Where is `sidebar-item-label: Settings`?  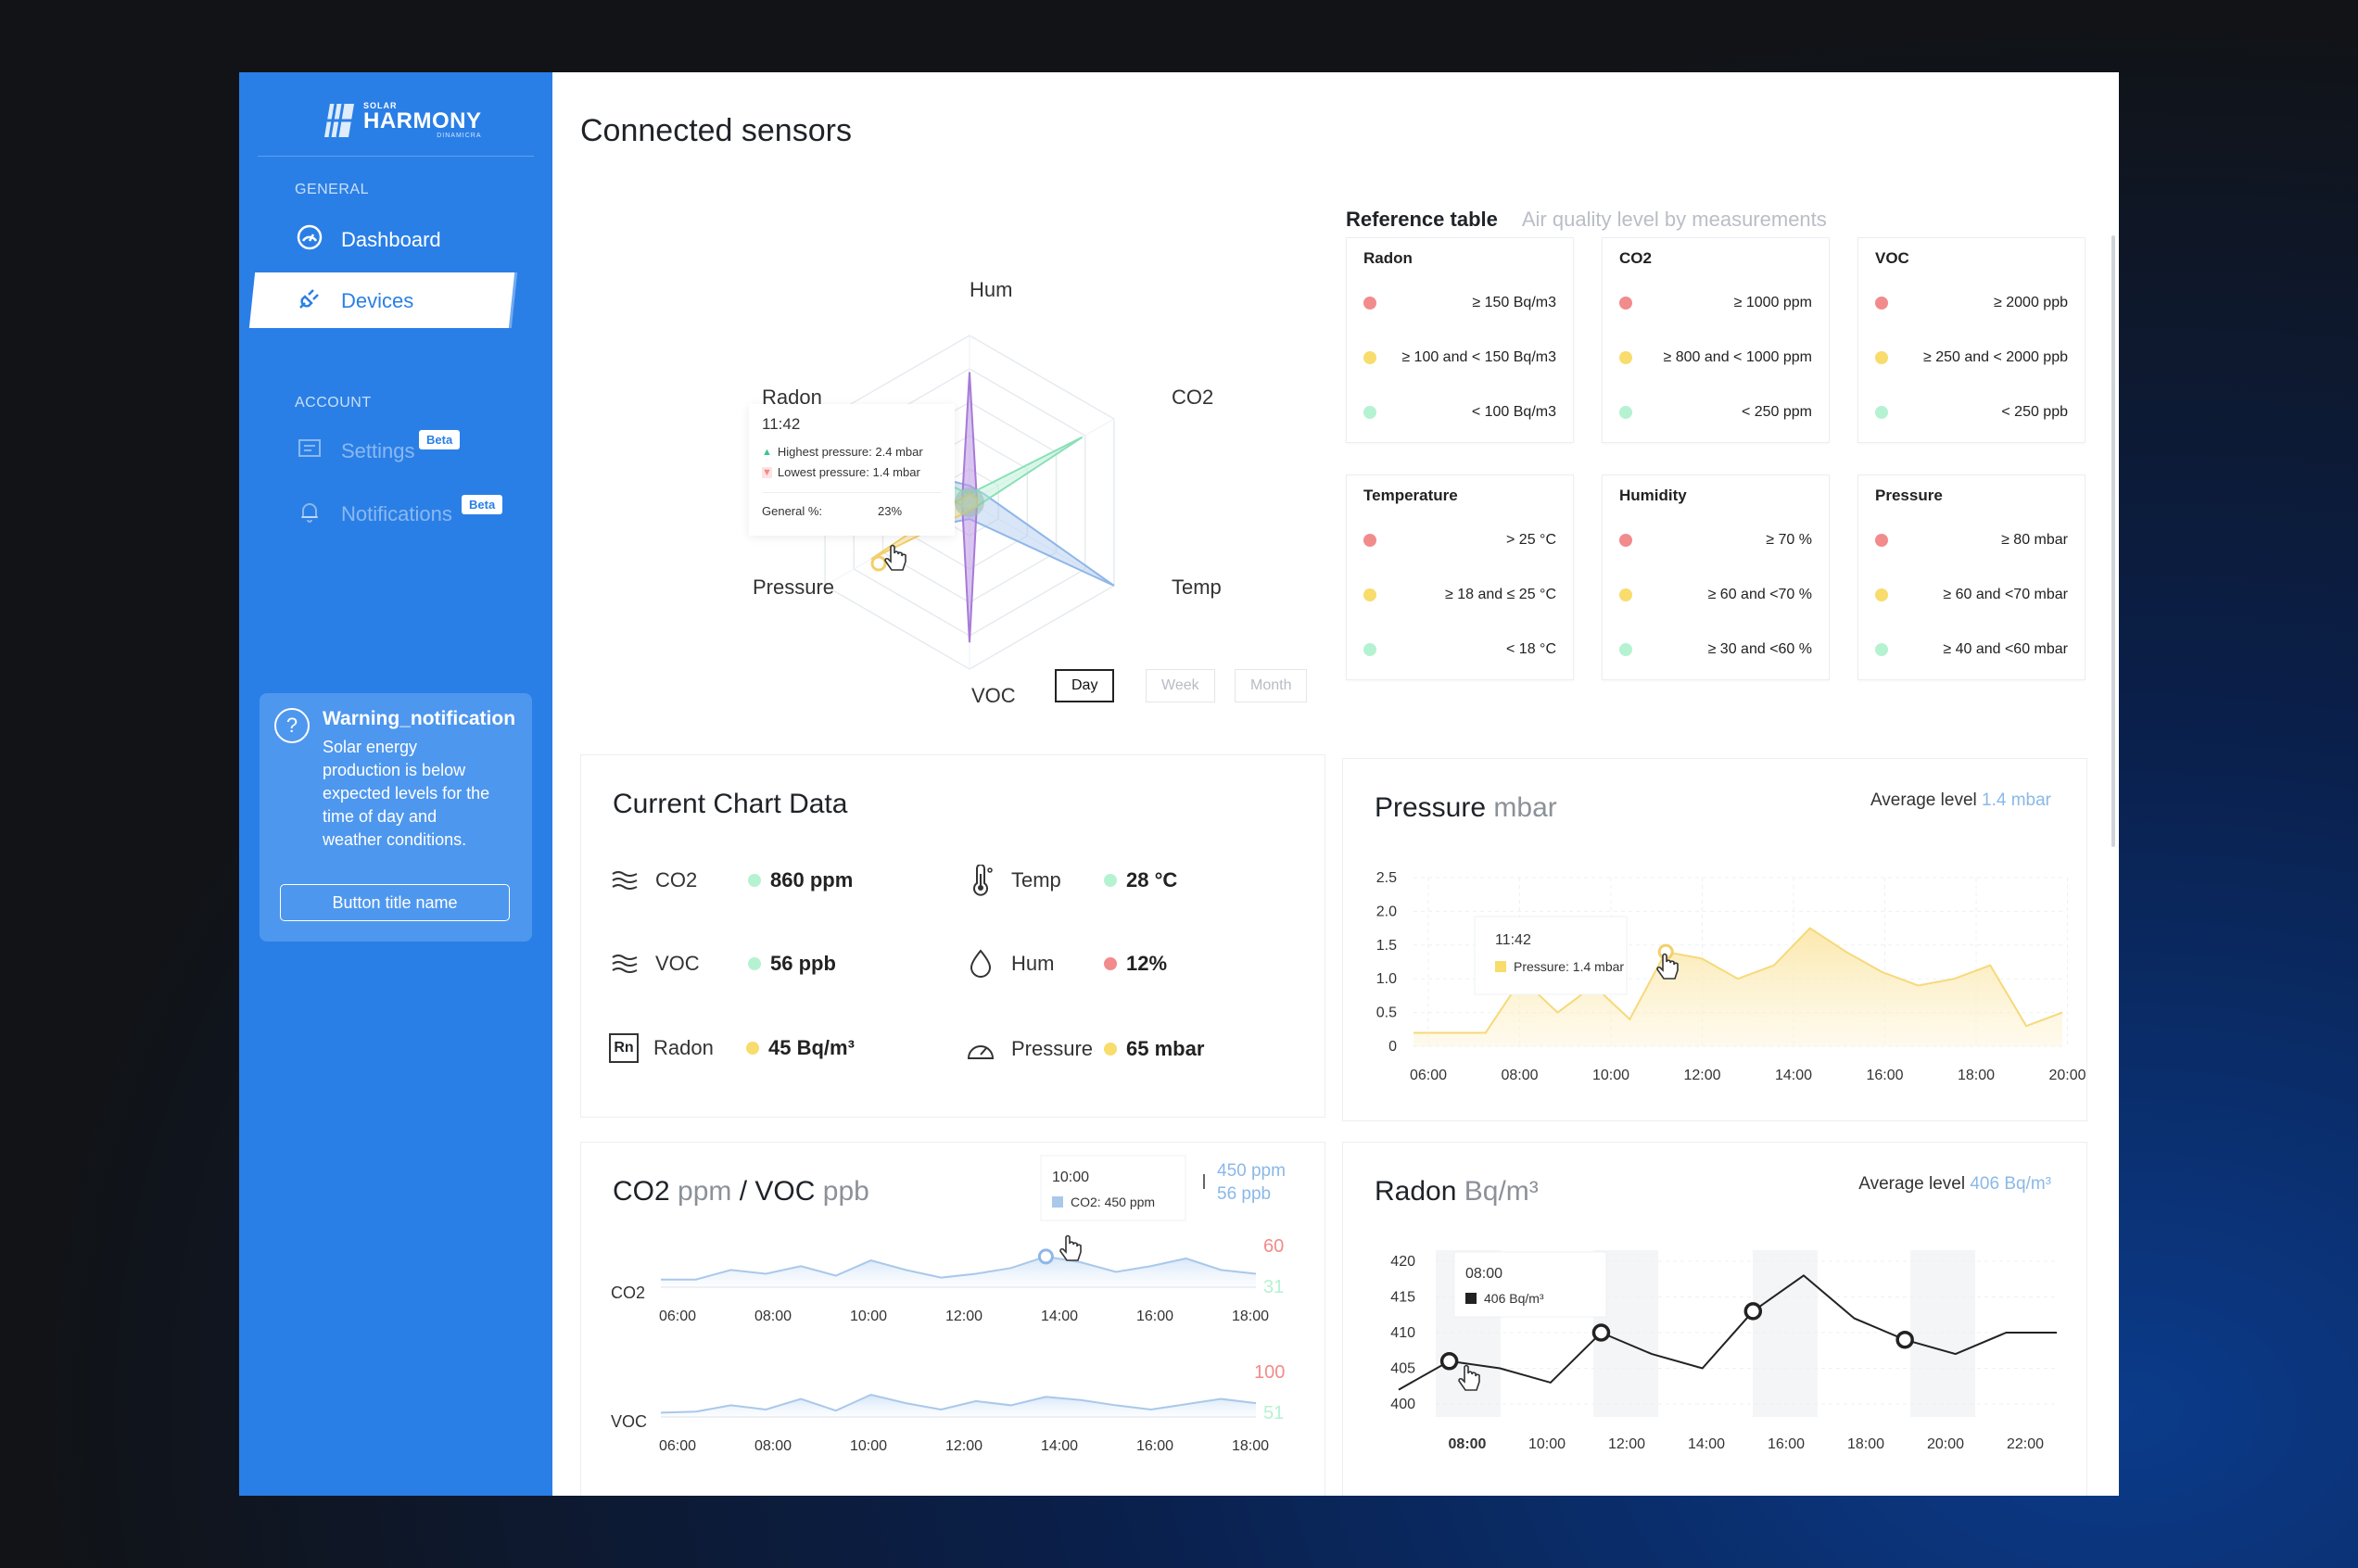 sidebar-item-label: Settings is located at coordinates (378, 450).